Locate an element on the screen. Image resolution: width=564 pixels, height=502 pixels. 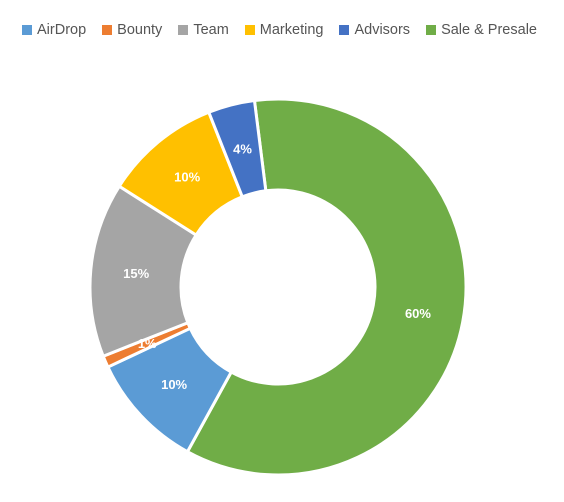
legend-label: Team is located at coordinates (211, 30).